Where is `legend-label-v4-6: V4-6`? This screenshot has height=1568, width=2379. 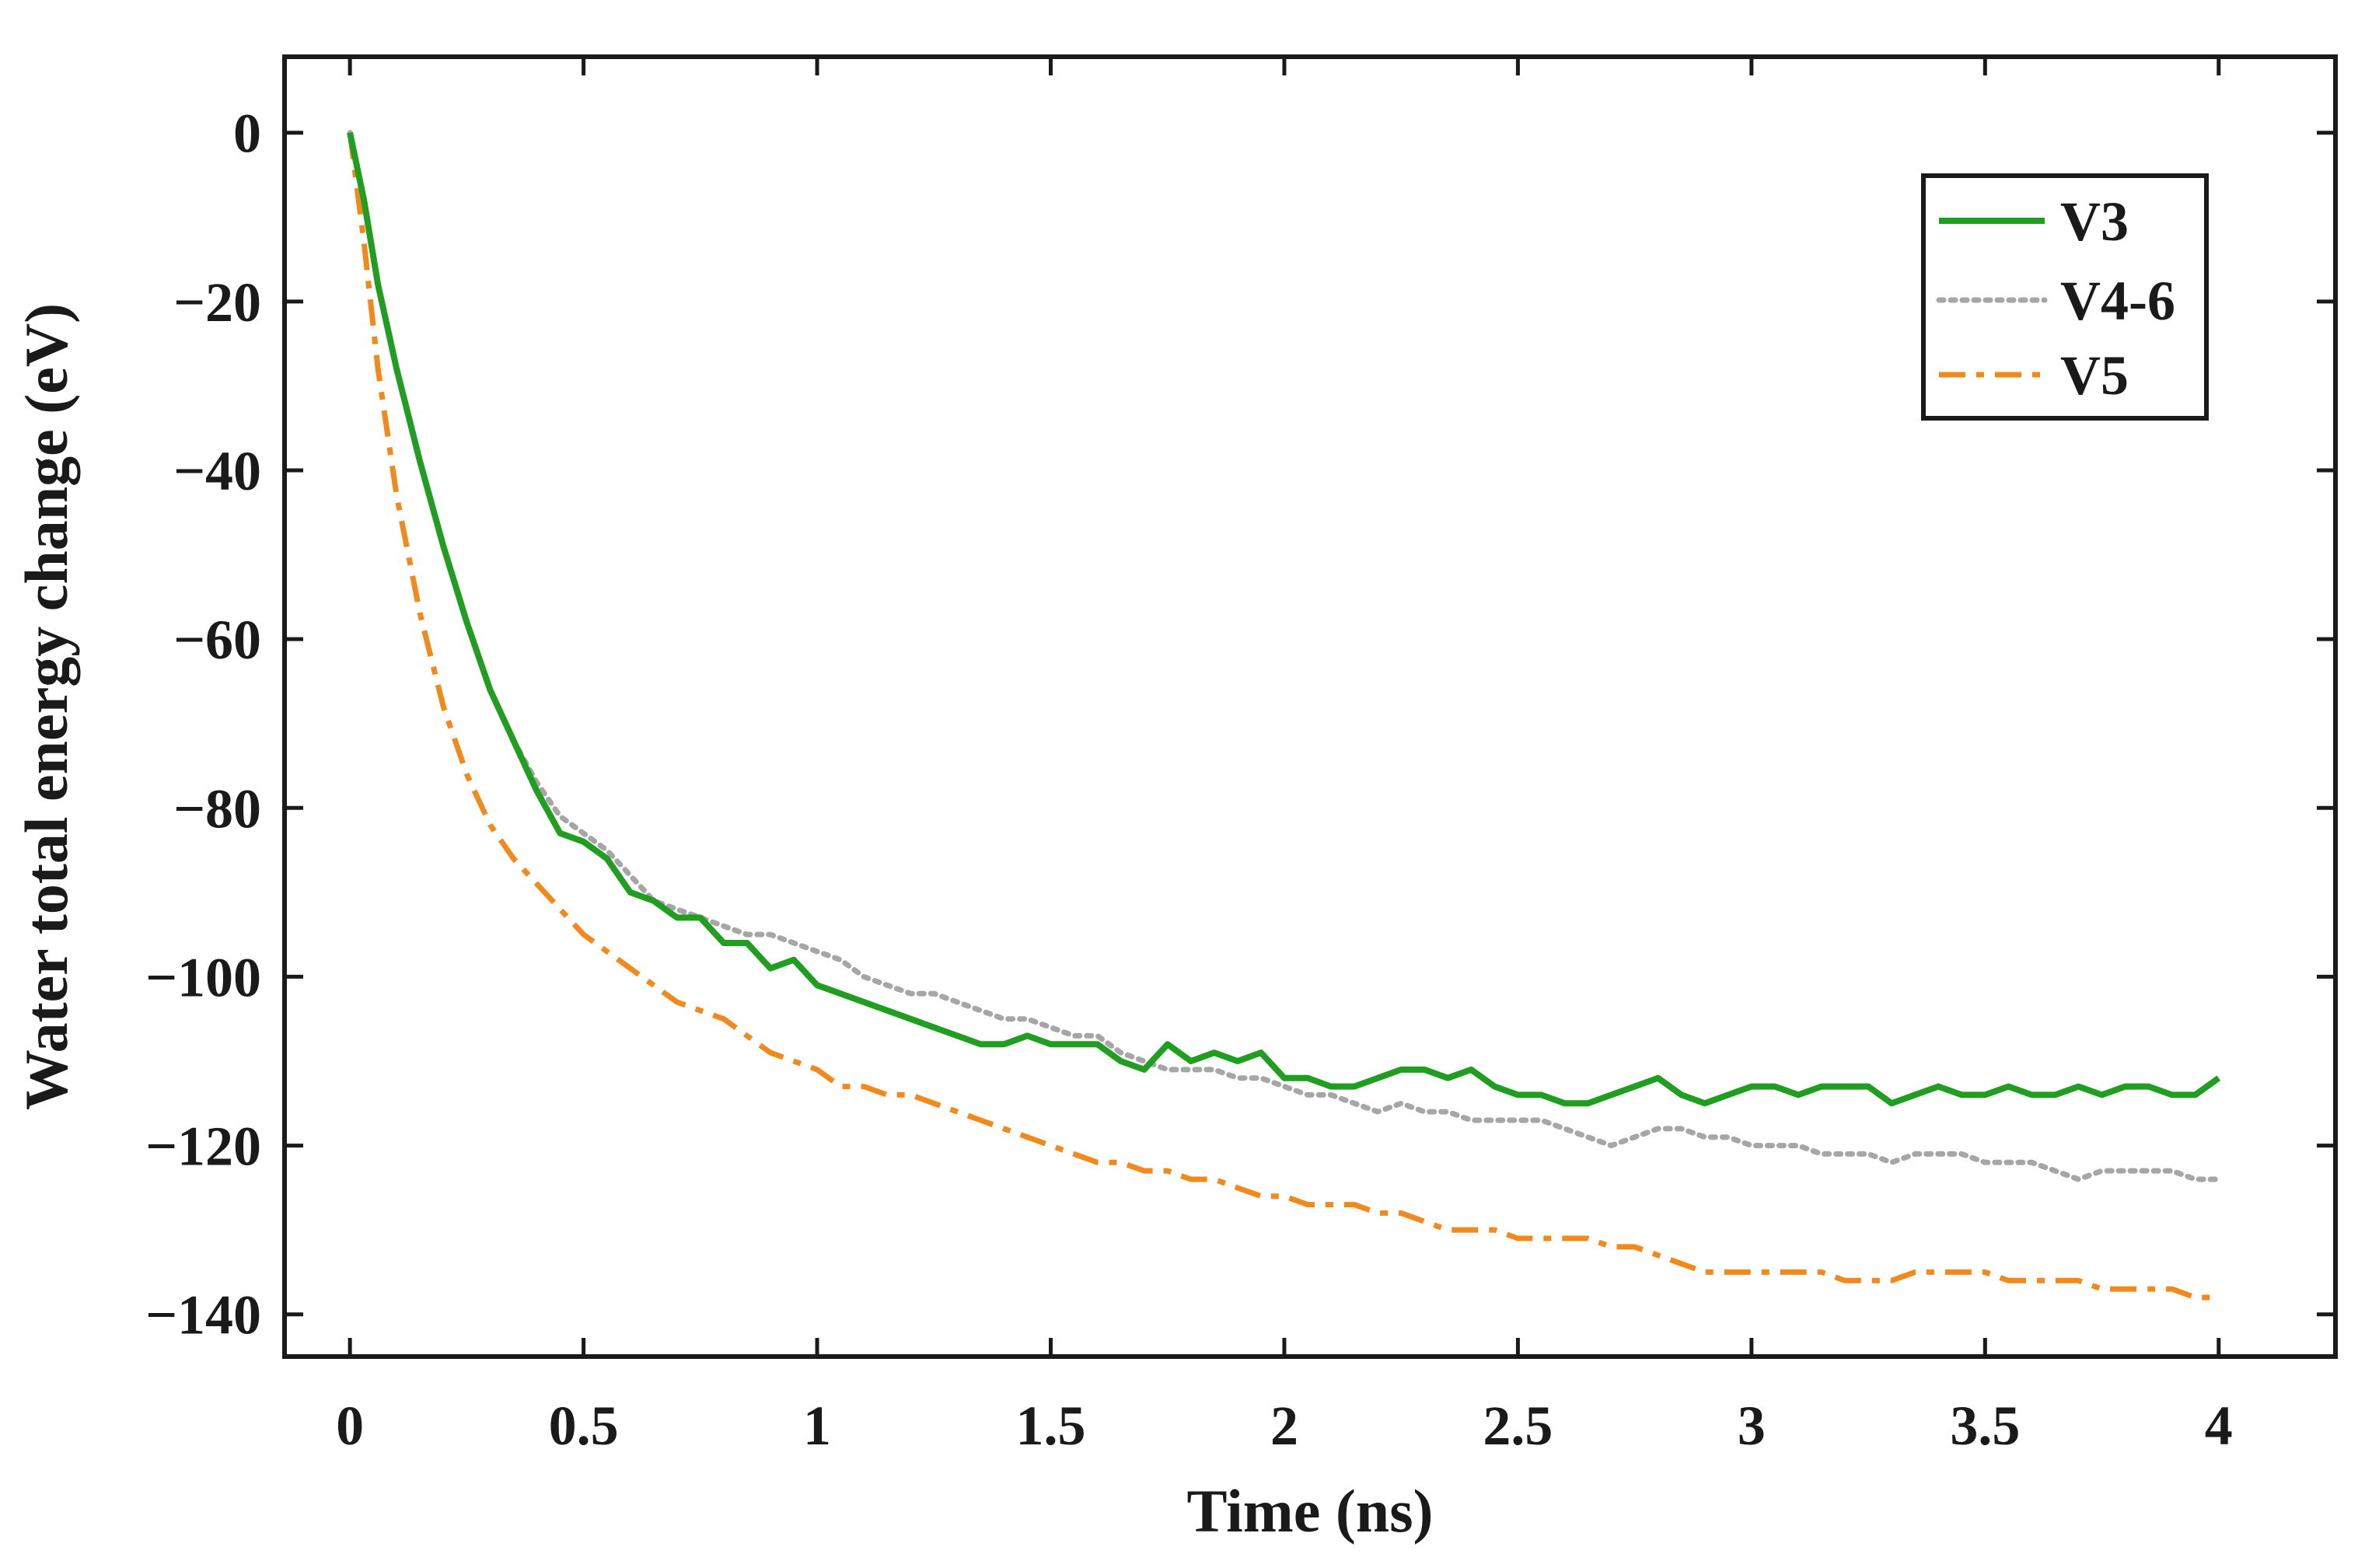
legend-label-v4-6: V4-6 is located at coordinates (2118, 301).